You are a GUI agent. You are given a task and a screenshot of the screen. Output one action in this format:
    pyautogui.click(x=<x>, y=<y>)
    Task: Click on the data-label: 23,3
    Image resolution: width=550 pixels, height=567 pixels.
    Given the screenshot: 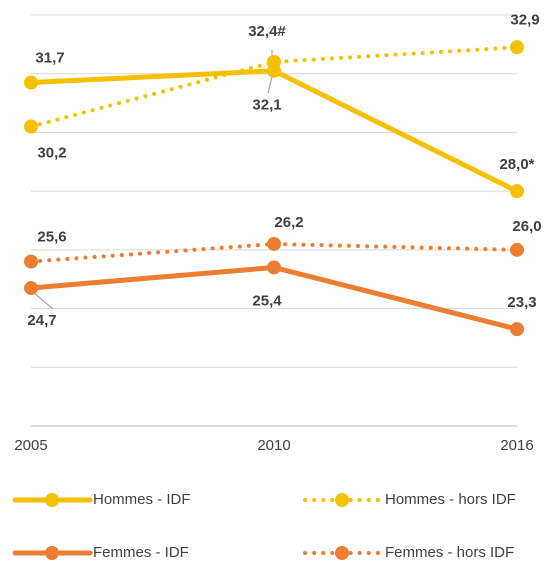 What is the action you would take?
    pyautogui.click(x=521, y=302)
    